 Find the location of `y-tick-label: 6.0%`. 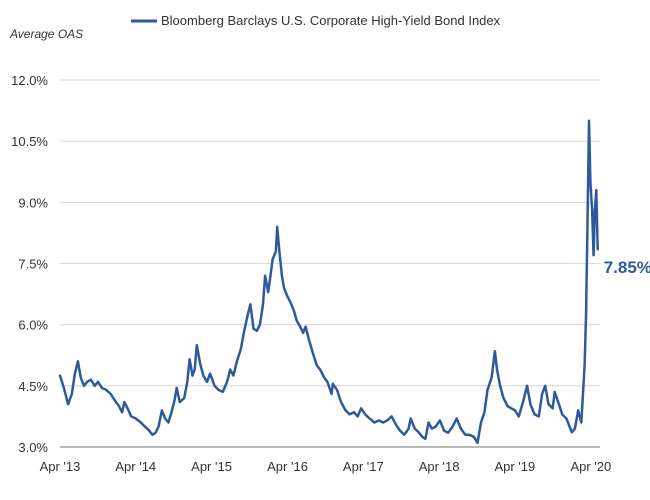

y-tick-label: 6.0% is located at coordinates (33, 325).